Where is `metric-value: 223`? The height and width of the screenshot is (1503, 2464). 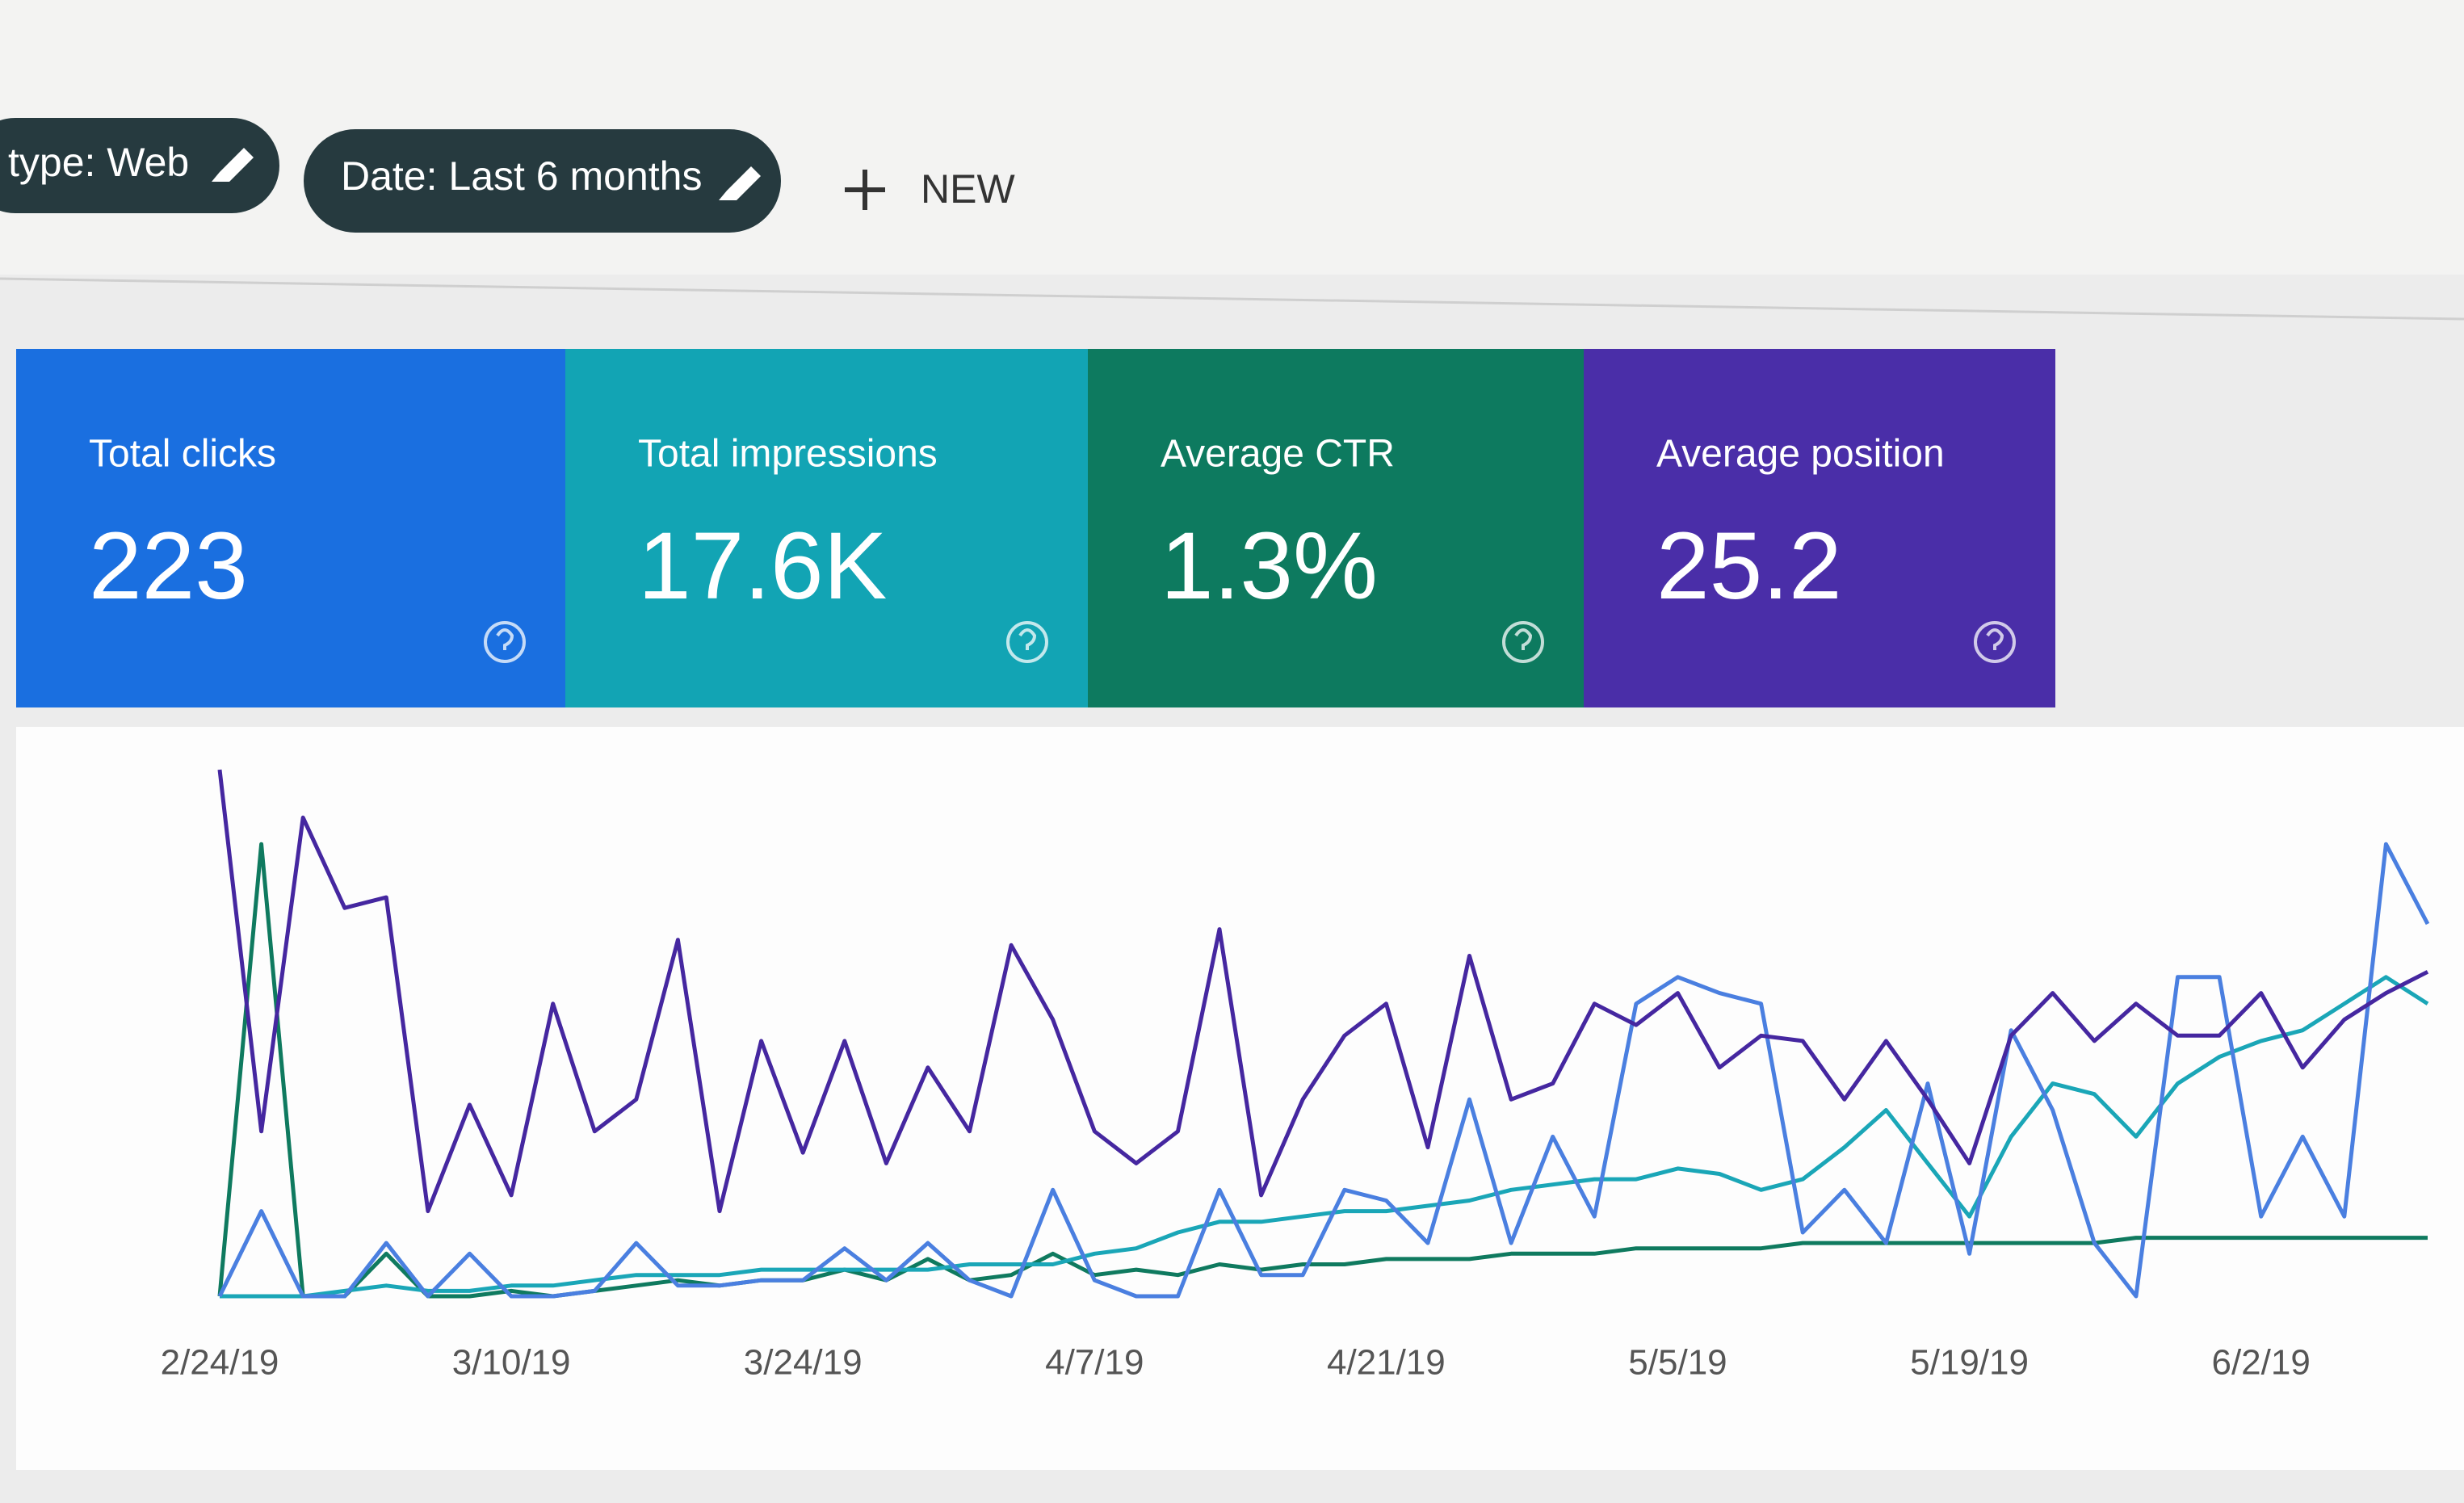
metric-value: 223 is located at coordinates (168, 566).